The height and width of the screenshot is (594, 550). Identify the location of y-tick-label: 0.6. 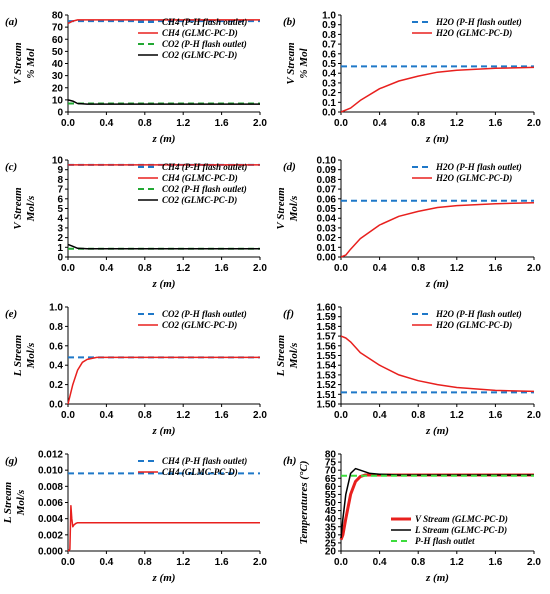
(56, 346).